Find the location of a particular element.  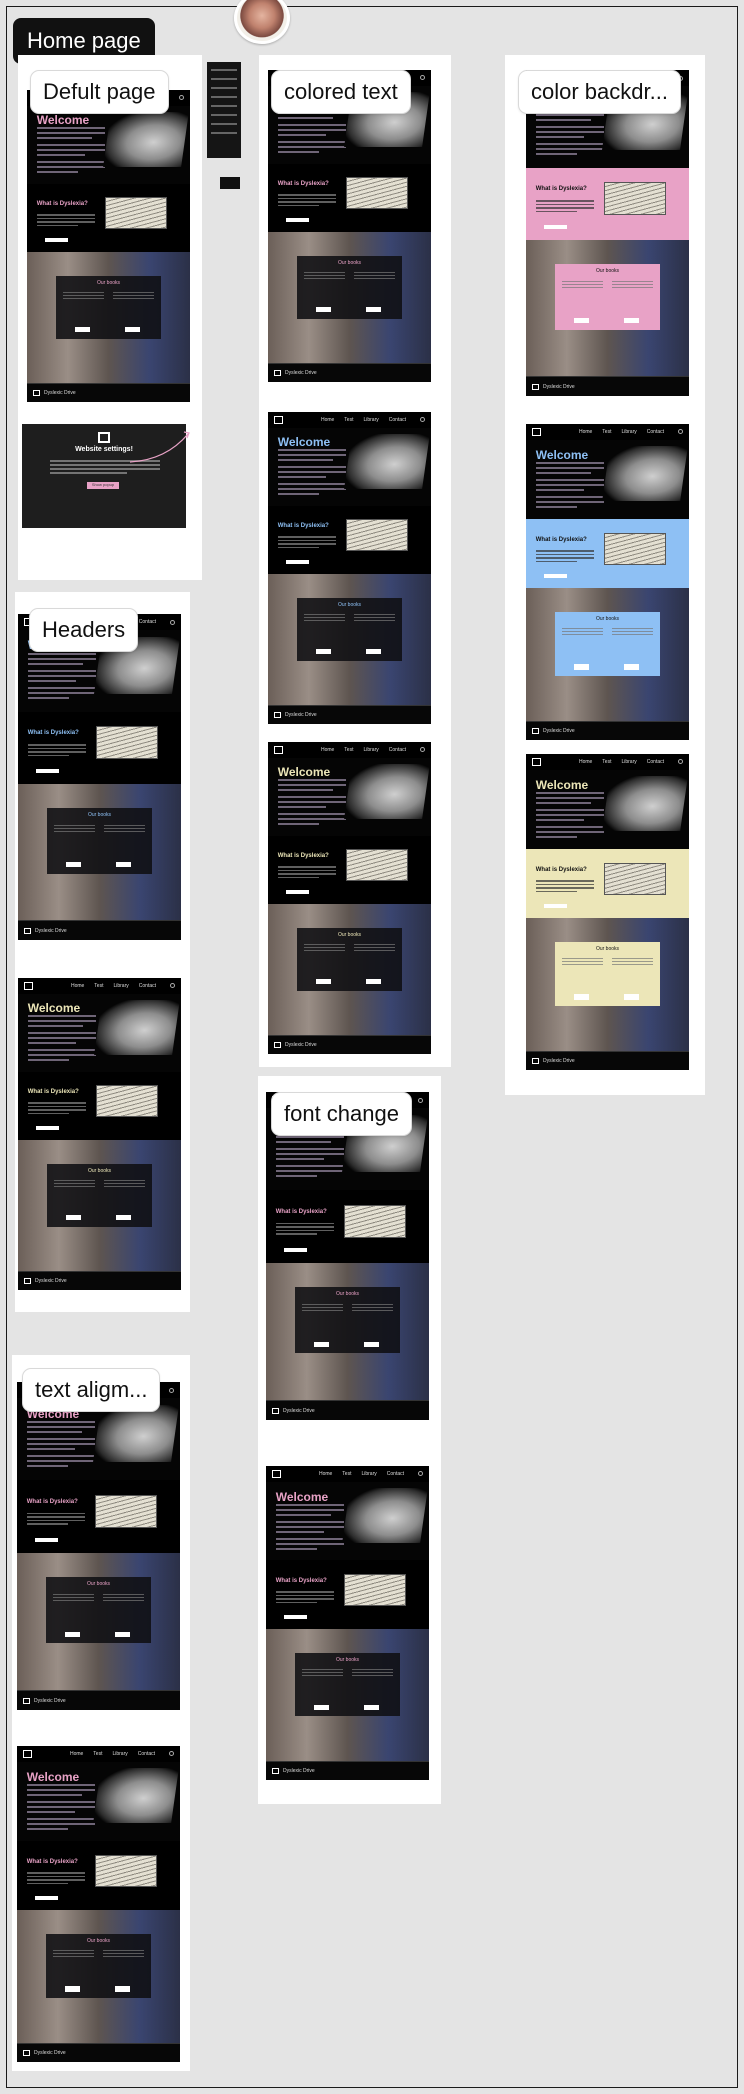

website-settings-card: Website settings! Show popup is located at coordinates (106, 476).